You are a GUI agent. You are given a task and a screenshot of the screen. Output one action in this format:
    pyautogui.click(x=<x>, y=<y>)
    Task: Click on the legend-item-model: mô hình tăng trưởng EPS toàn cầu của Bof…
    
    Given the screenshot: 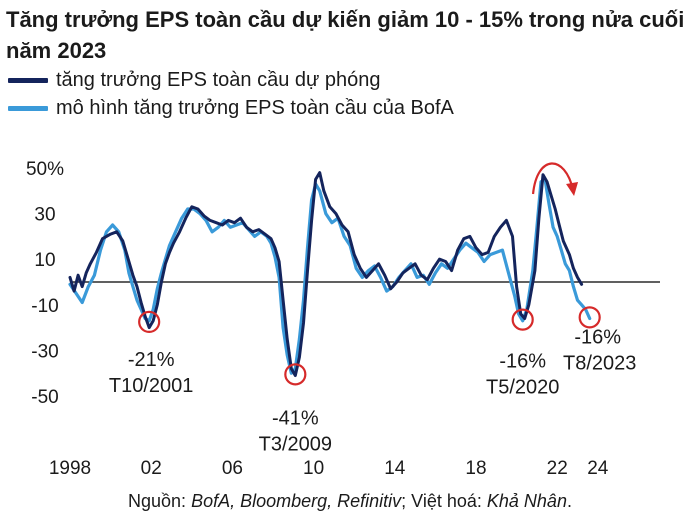 What is the action you would take?
    pyautogui.click(x=231, y=108)
    